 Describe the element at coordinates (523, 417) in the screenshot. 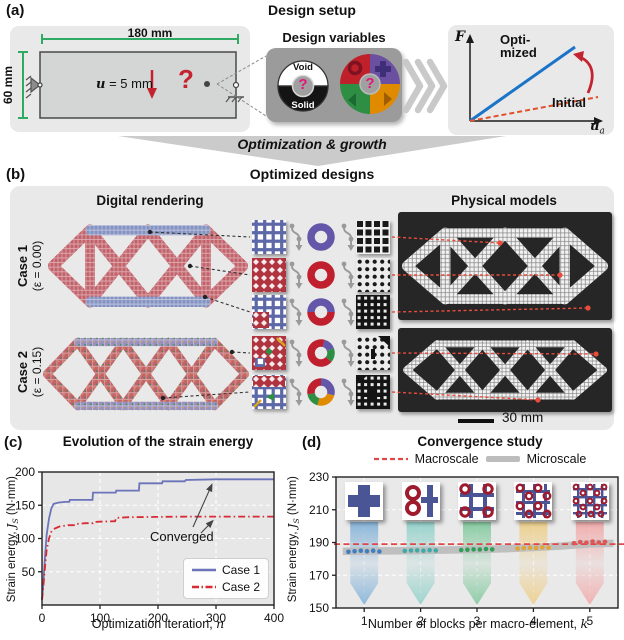

I see `scale-bar-label: 30 mm` at that location.